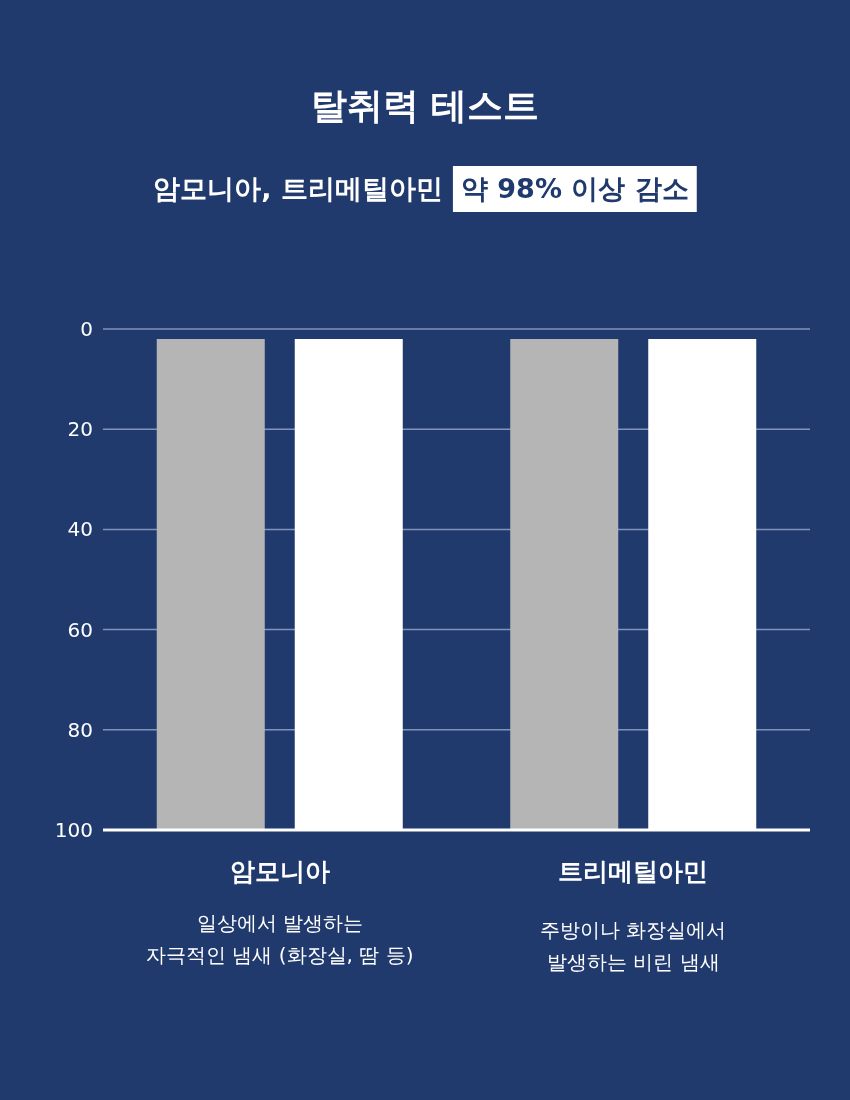 Image resolution: width=850 pixels, height=1100 pixels. Describe the element at coordinates (633, 871) in the screenshot. I see `x-tick-label: 트리메틸아민` at that location.